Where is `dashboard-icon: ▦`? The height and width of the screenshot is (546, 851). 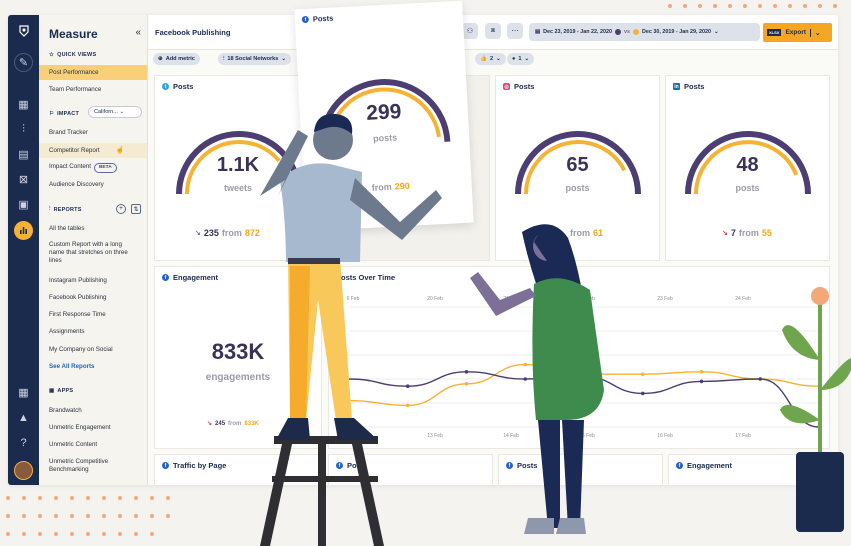 dashboard-icon: ▦ is located at coordinates (23, 105).